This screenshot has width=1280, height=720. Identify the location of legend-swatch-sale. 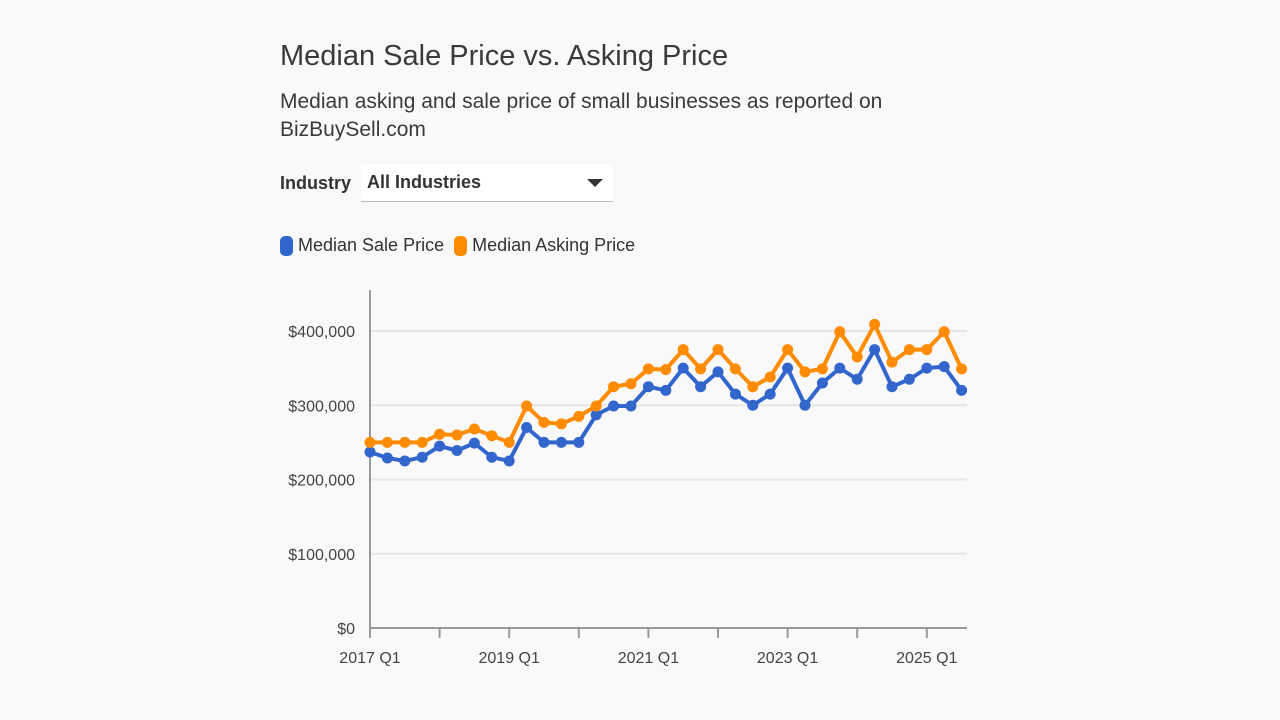
(286, 245).